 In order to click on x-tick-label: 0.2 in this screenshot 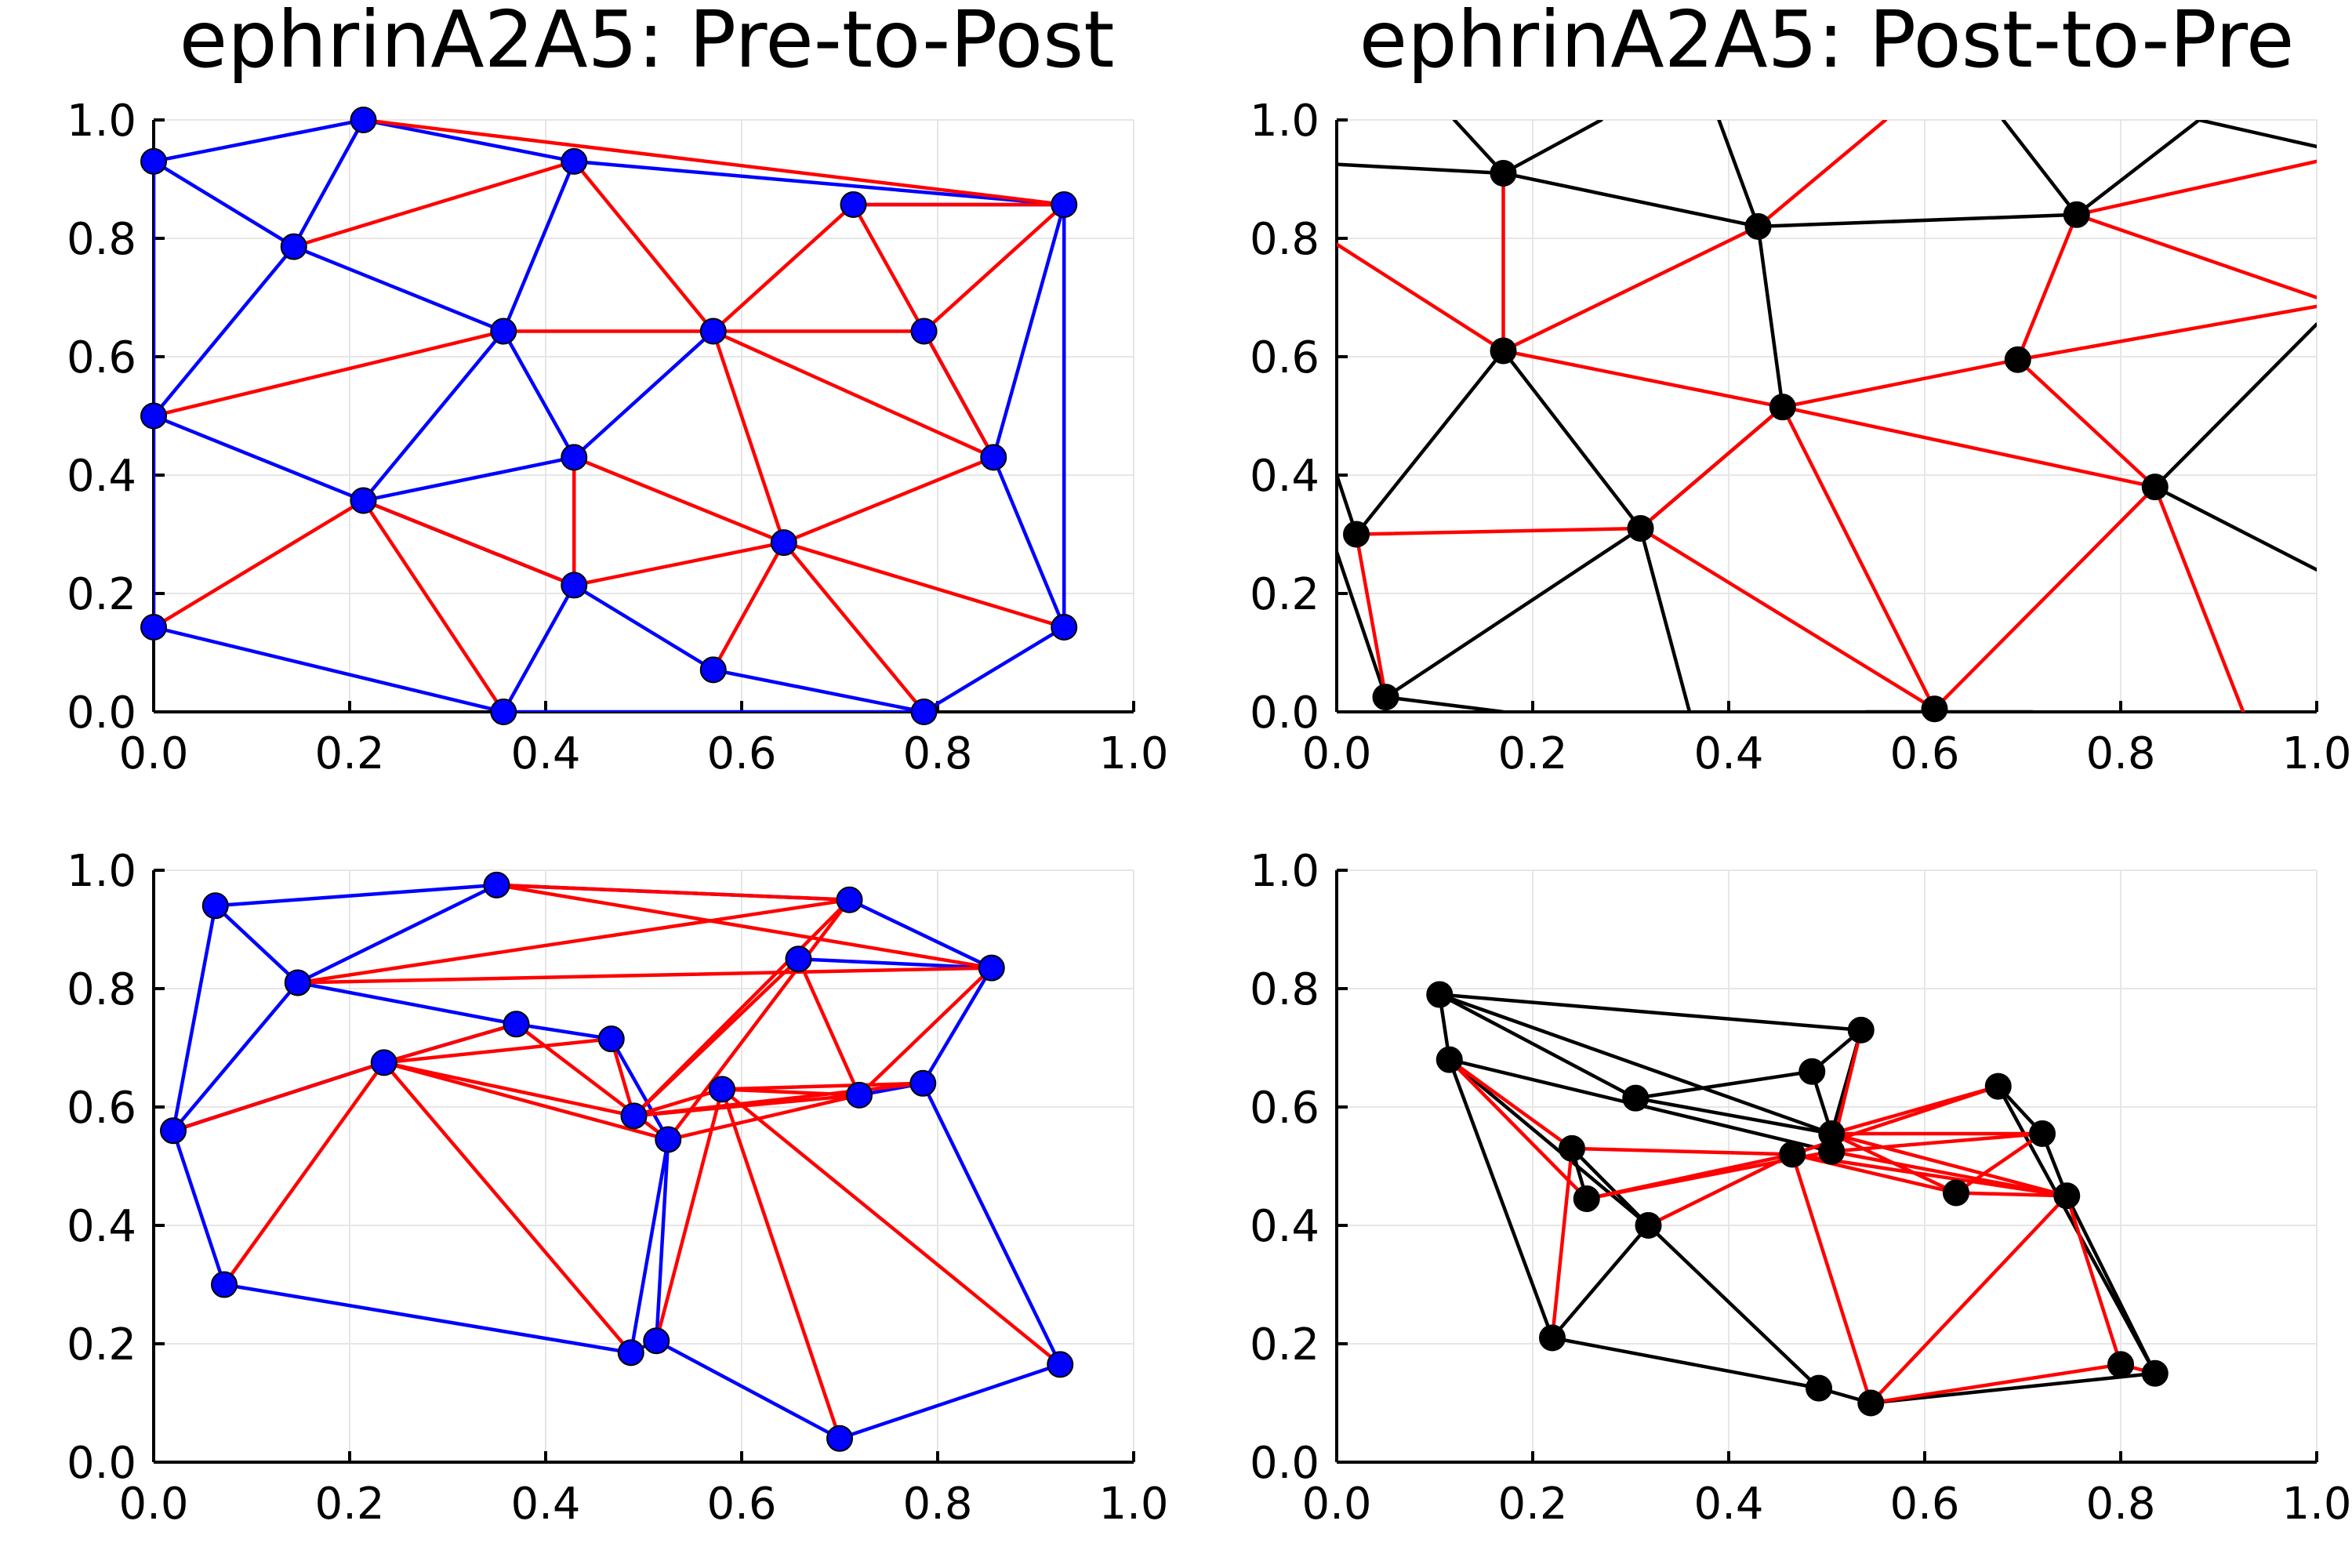, I will do `click(1532, 1504)`.